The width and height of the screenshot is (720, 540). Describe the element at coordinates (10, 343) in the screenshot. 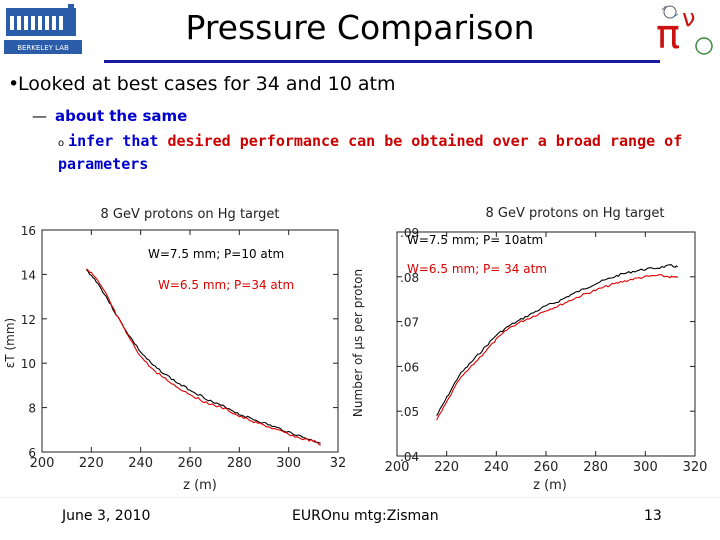

I see `y-axis-label: εT (mm)` at that location.